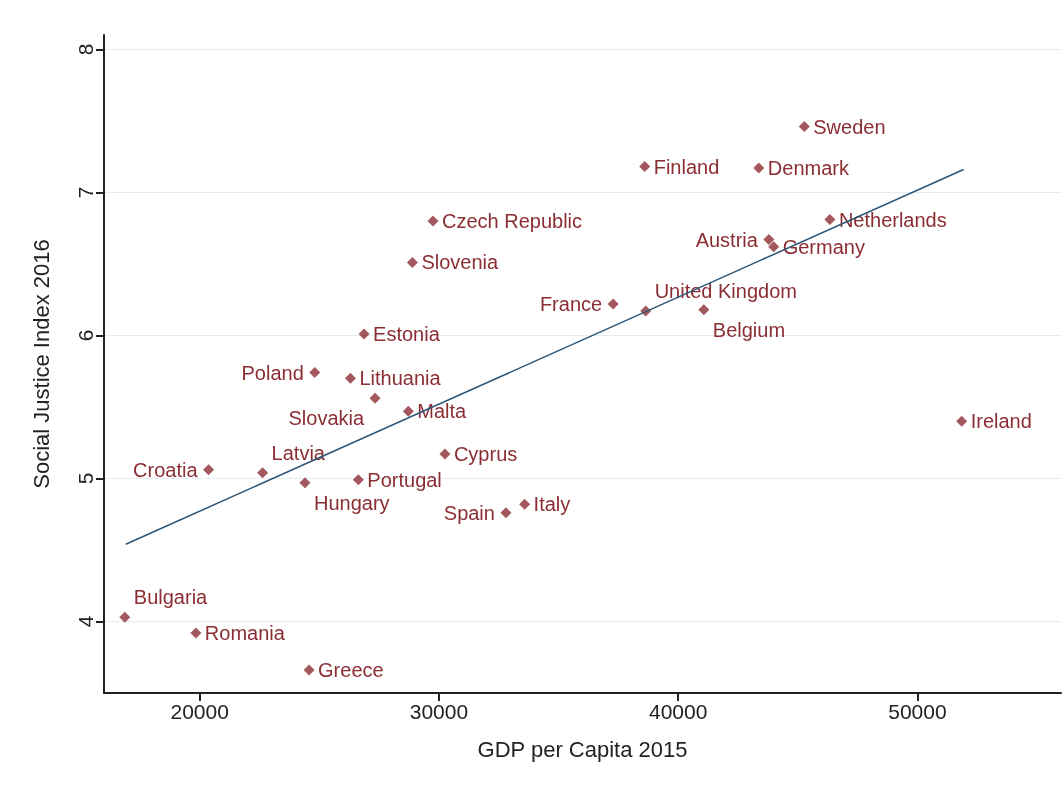  What do you see at coordinates (582, 749) in the screenshot?
I see `x-axis-title: GDP per Capita 2015` at bounding box center [582, 749].